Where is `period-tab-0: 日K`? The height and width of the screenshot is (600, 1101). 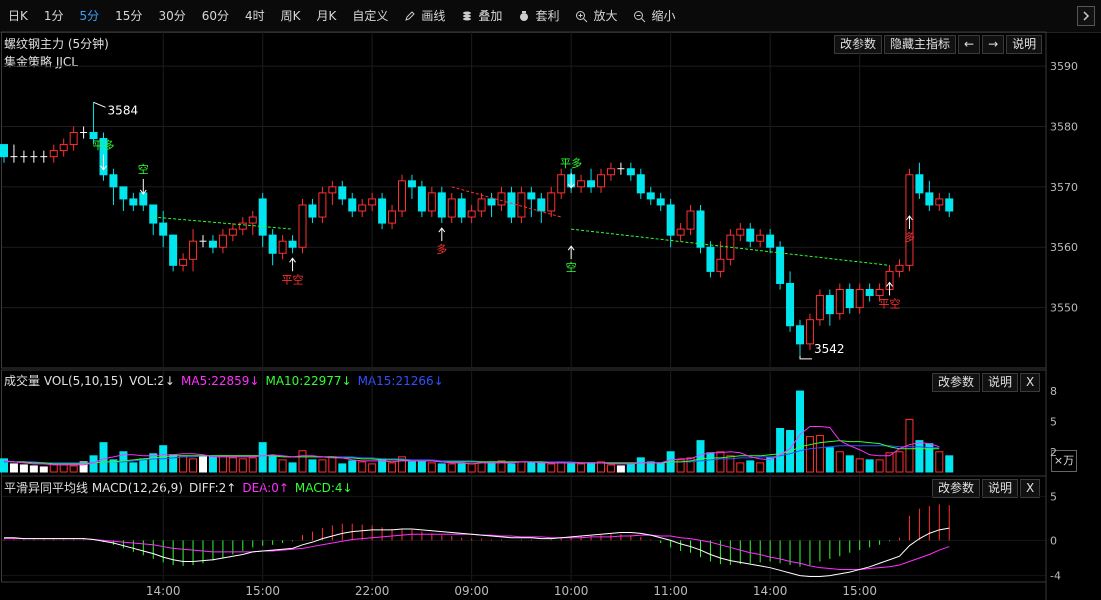 period-tab-0: 日K is located at coordinates (18, 16).